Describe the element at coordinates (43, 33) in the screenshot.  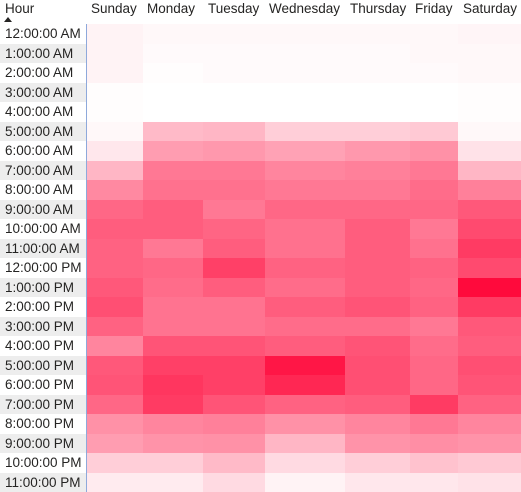
I see `hour-row-header: 12:00:00 AM` at that location.